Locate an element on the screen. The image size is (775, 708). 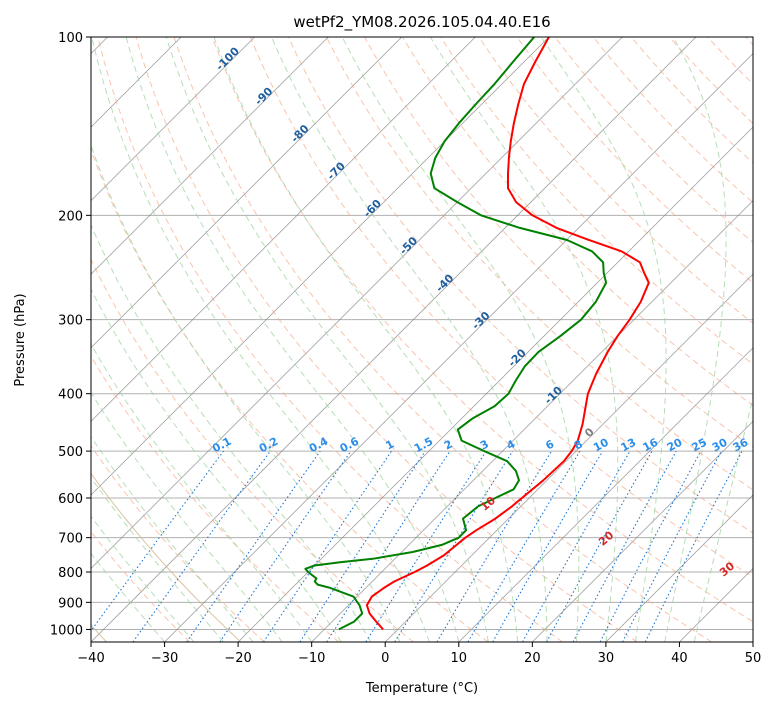
x-tick-label: 30 is located at coordinates (606, 658).